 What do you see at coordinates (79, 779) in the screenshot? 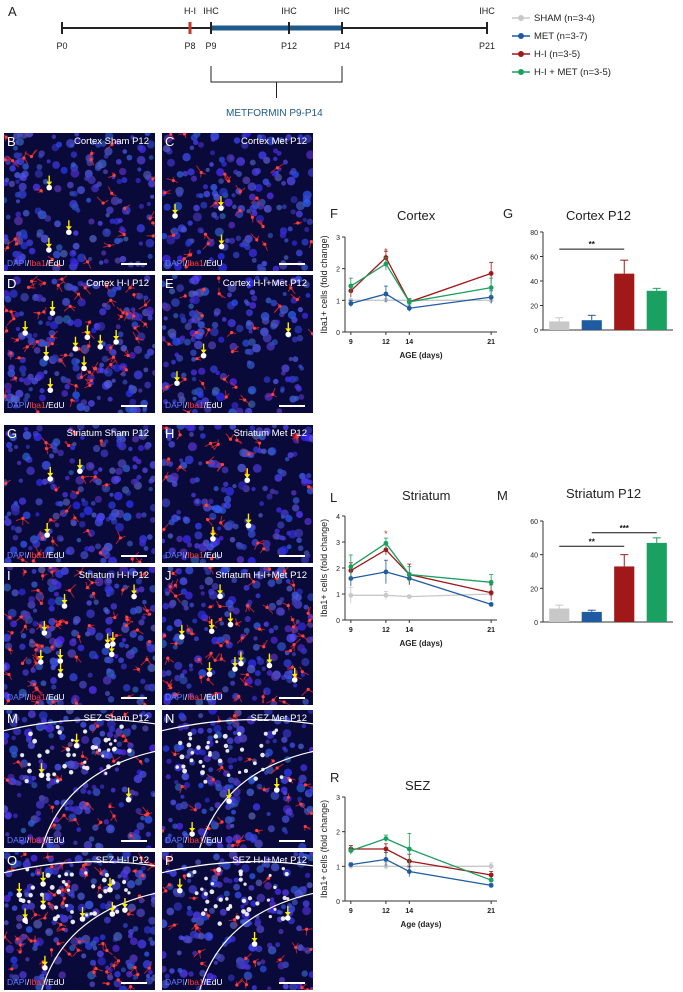
I see `micrograph-n: M SEZ Sham P12 DAPI/Iba1/EdU` at bounding box center [79, 779].